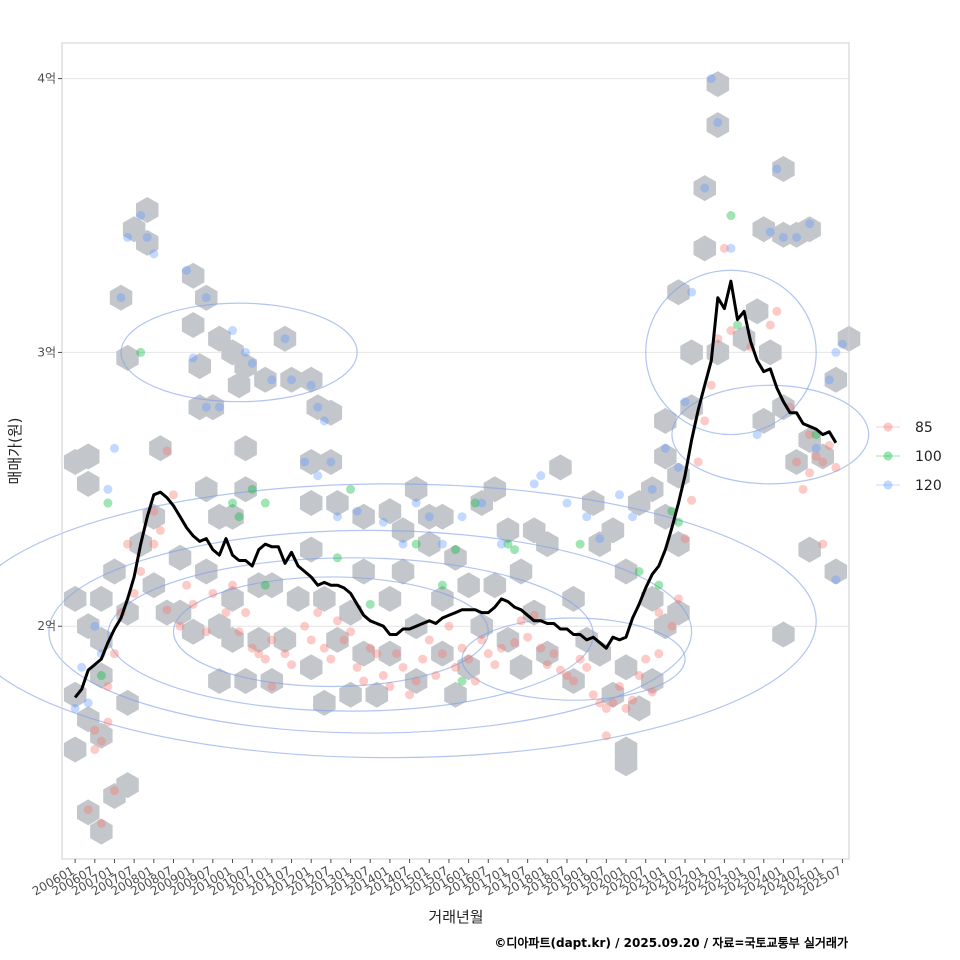  What do you see at coordinates (928, 457) in the screenshot?
I see `legend-label: 100` at bounding box center [928, 457].